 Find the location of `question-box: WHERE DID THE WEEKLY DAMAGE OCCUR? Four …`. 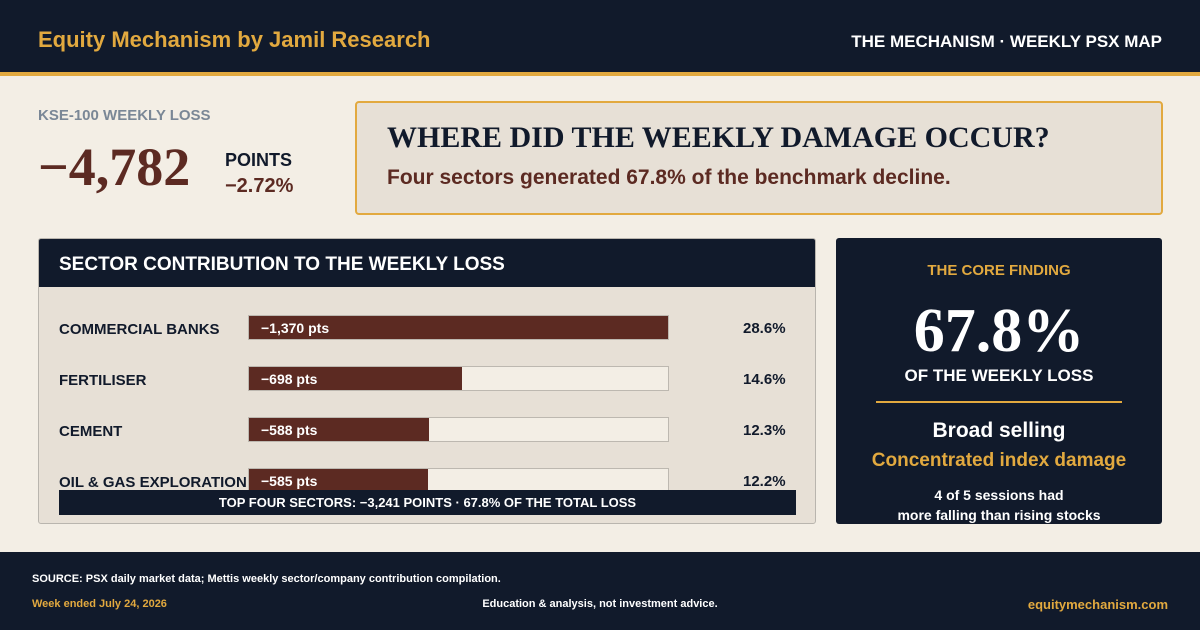

question-box: WHERE DID THE WEEKLY DAMAGE OCCUR? Four … is located at coordinates (759, 158).